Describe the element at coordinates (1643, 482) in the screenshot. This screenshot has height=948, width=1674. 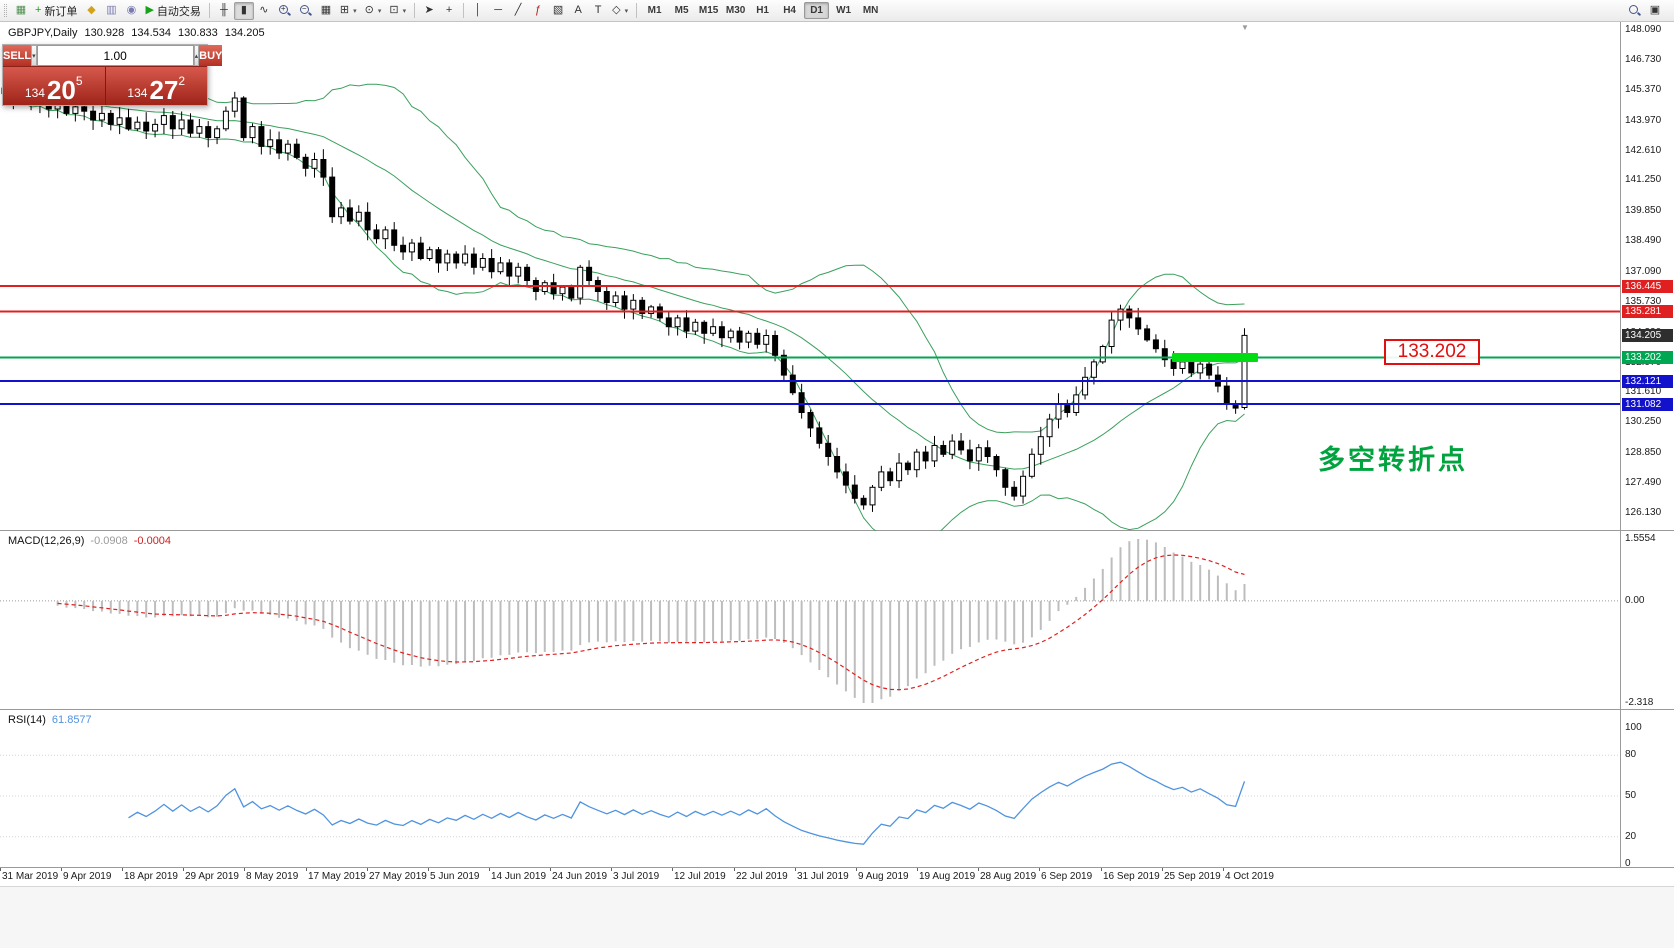
I see `price-tick: 127.490` at that location.